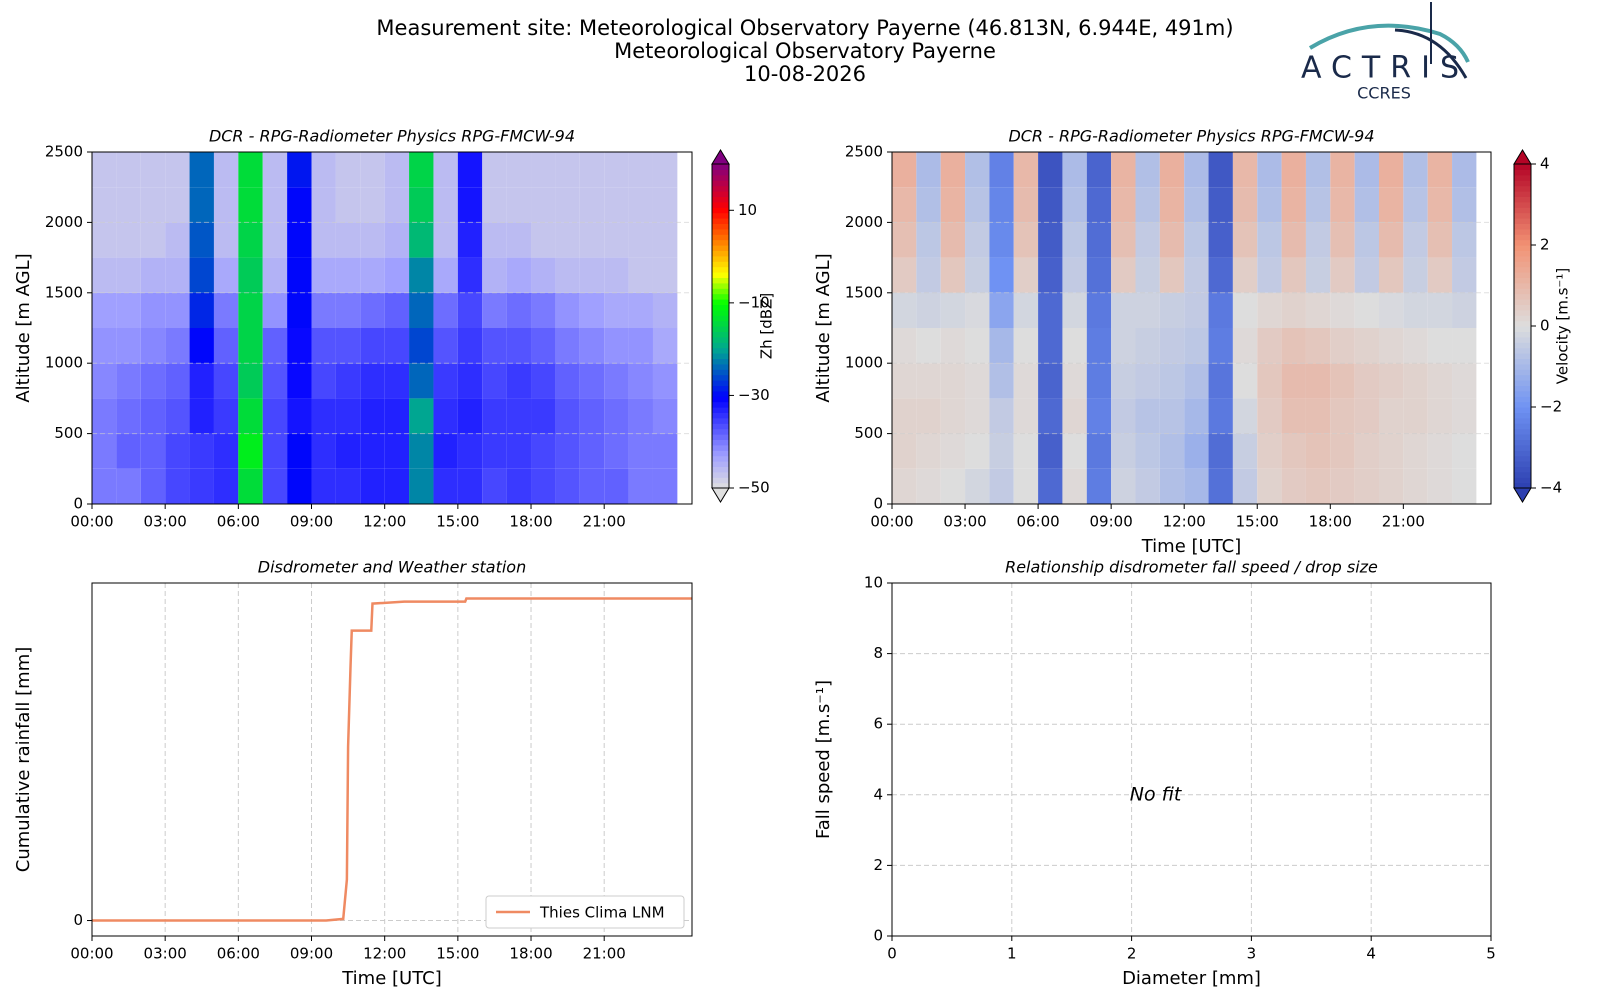  What do you see at coordinates (873, 583) in the screenshot?
I see `y-tick-label: 10` at bounding box center [873, 583].